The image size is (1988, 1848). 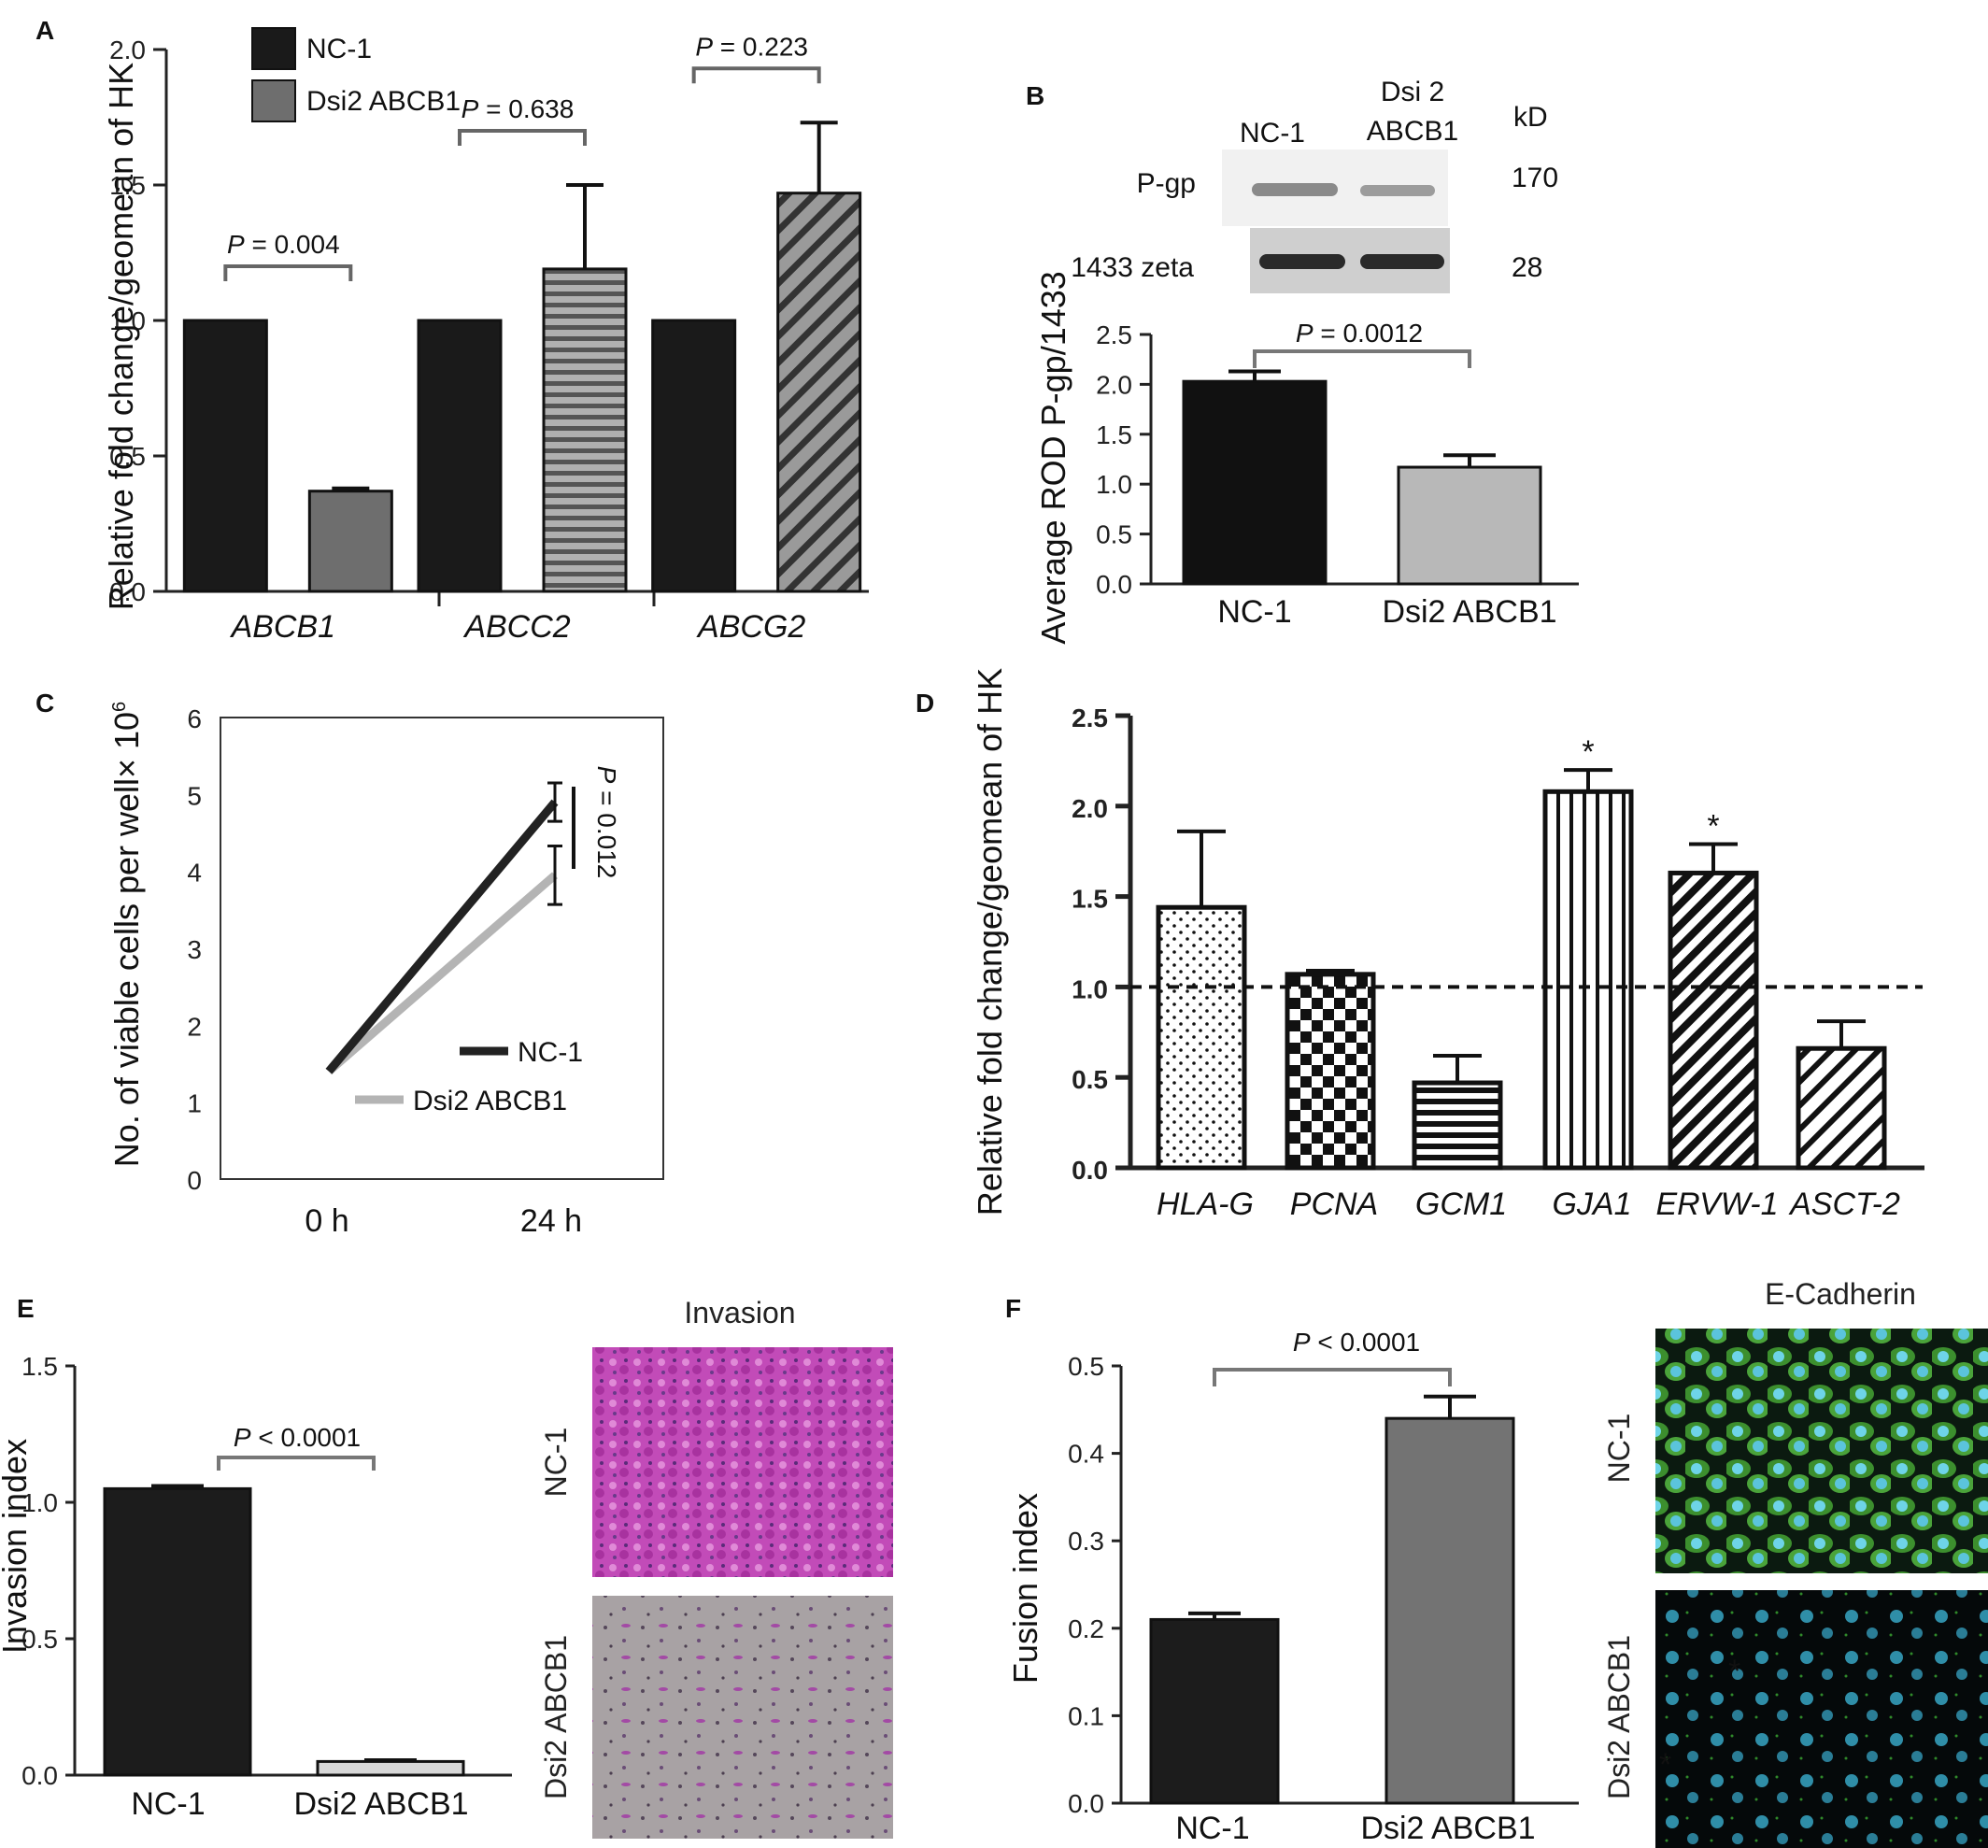 What do you see at coordinates (168, 1804) in the screenshot?
I see `e-category-label: NC-1` at bounding box center [168, 1804].